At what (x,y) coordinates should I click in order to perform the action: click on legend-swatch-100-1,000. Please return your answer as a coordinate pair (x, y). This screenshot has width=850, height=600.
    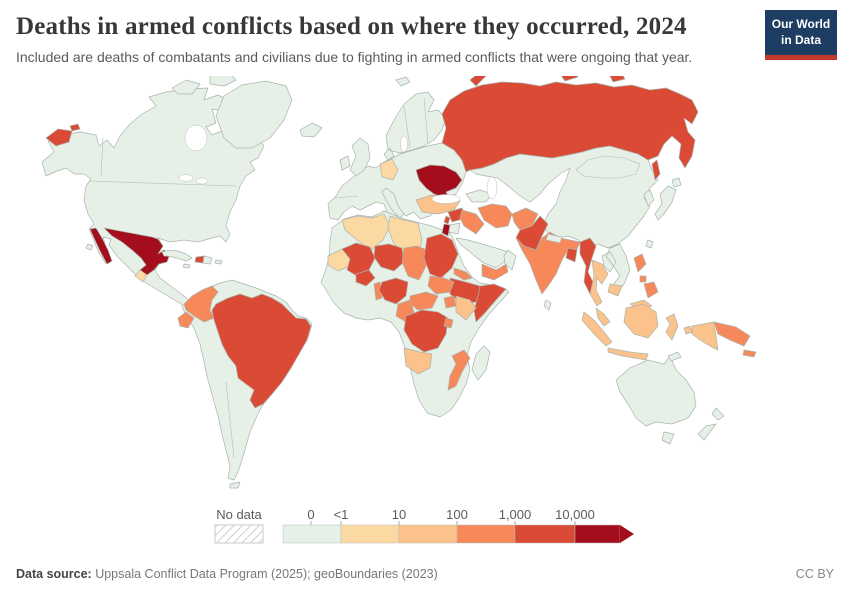
    Looking at the image, I should click on (486, 534).